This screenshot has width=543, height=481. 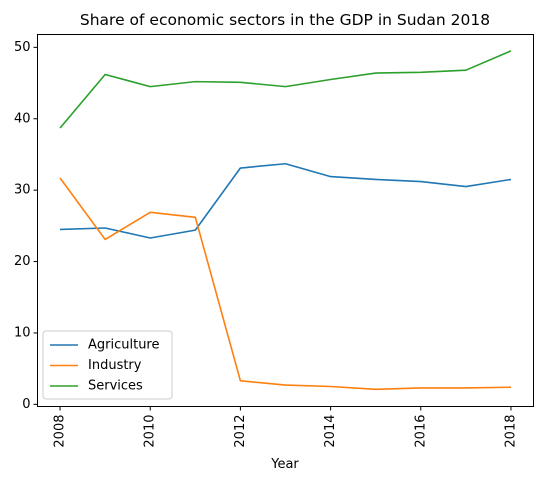 What do you see at coordinates (22, 261) in the screenshot?
I see `y-tick-label: 20` at bounding box center [22, 261].